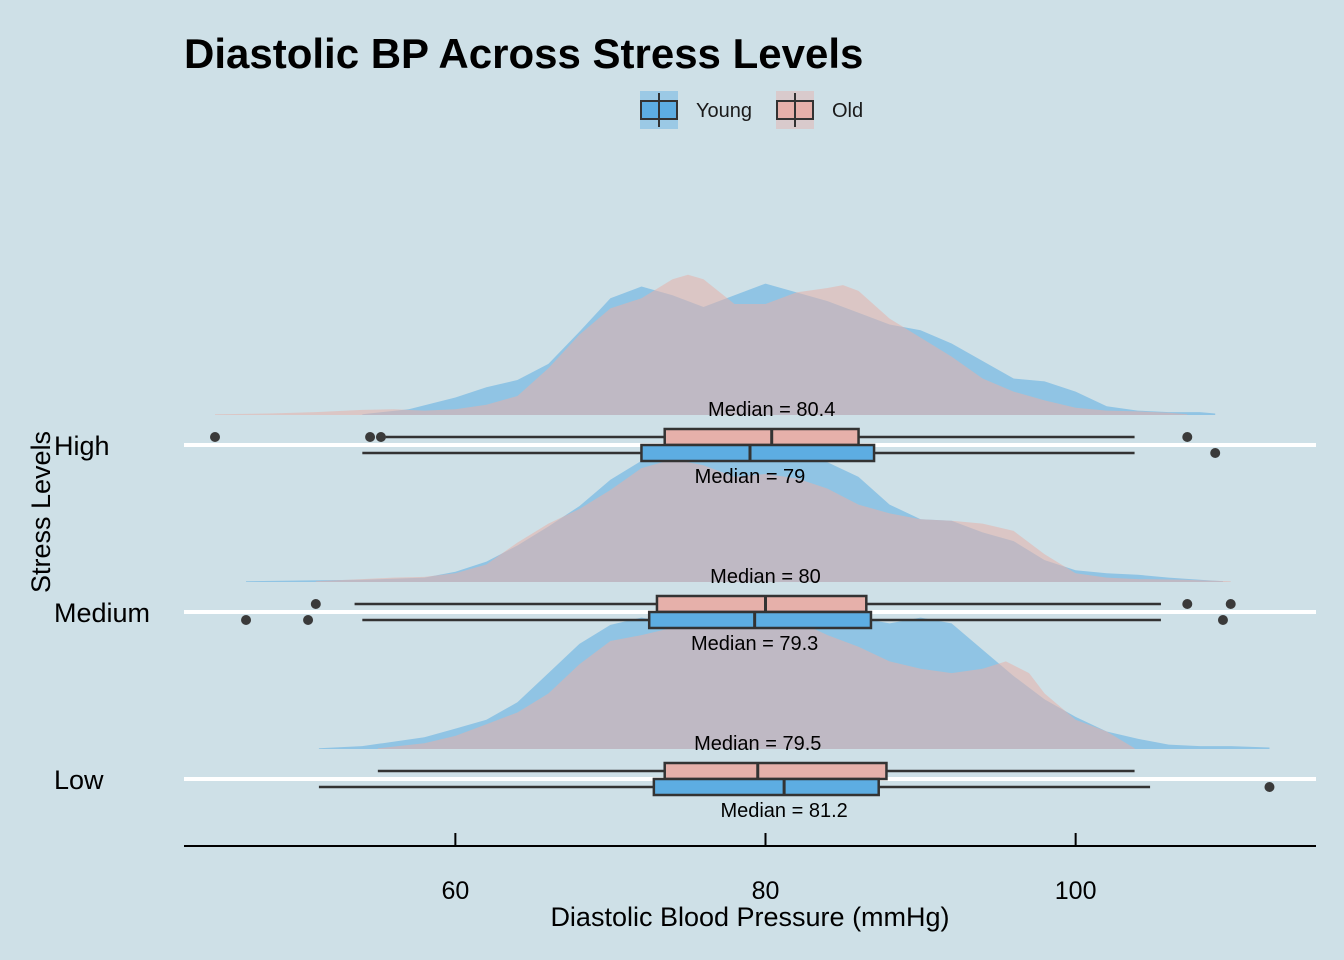  I want to click on x-axis: 60 80 100 Diastolic Blood Pressure (mmHg), so click(750, 882).